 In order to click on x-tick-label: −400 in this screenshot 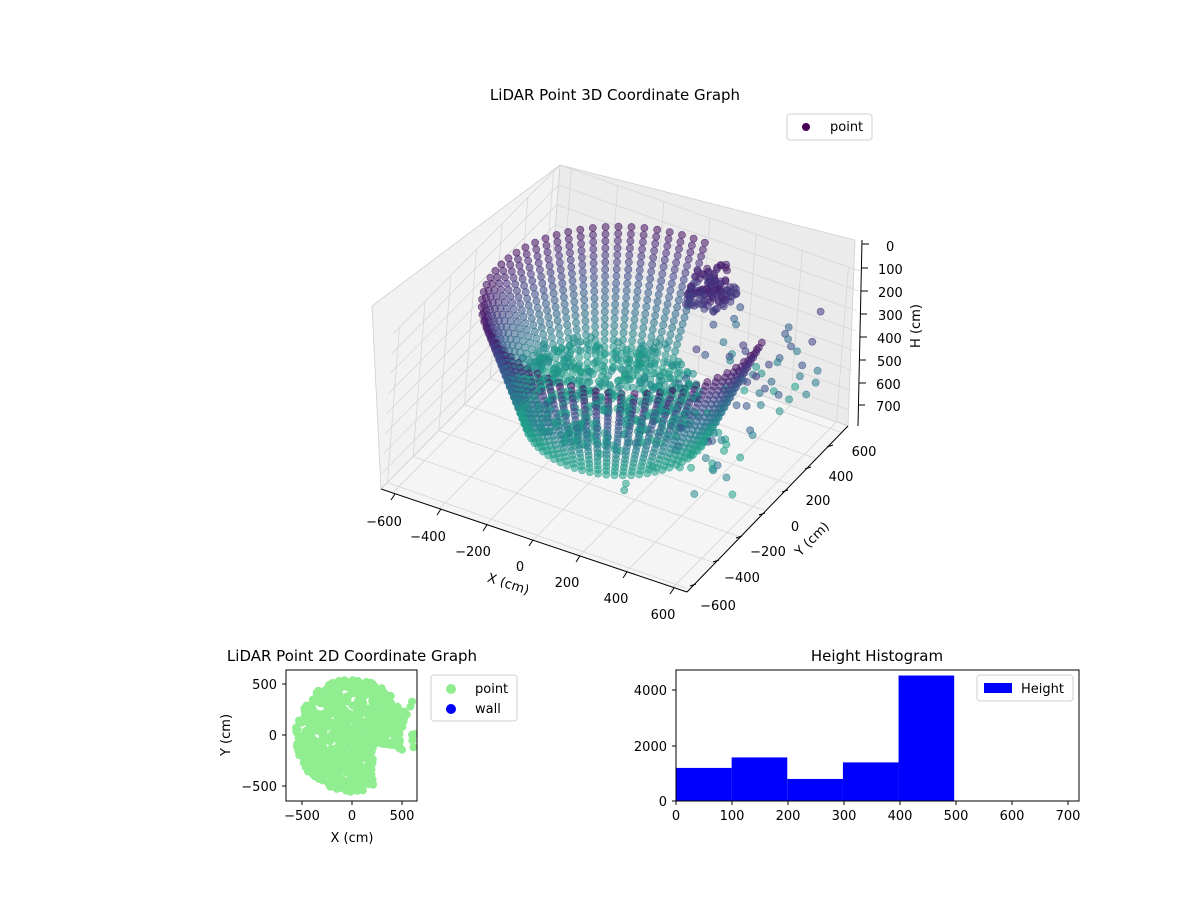, I will do `click(428, 537)`.